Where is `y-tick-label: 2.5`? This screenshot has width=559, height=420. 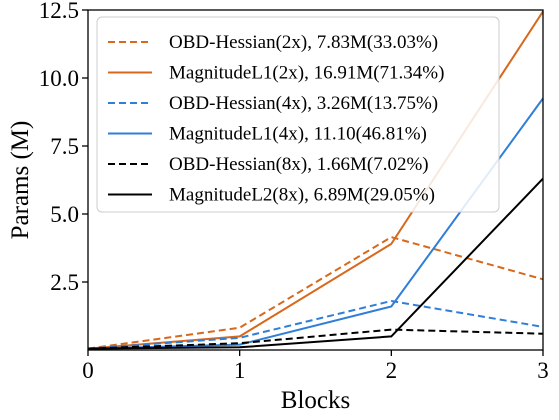
y-tick-label: 2.5 is located at coordinates (64, 282).